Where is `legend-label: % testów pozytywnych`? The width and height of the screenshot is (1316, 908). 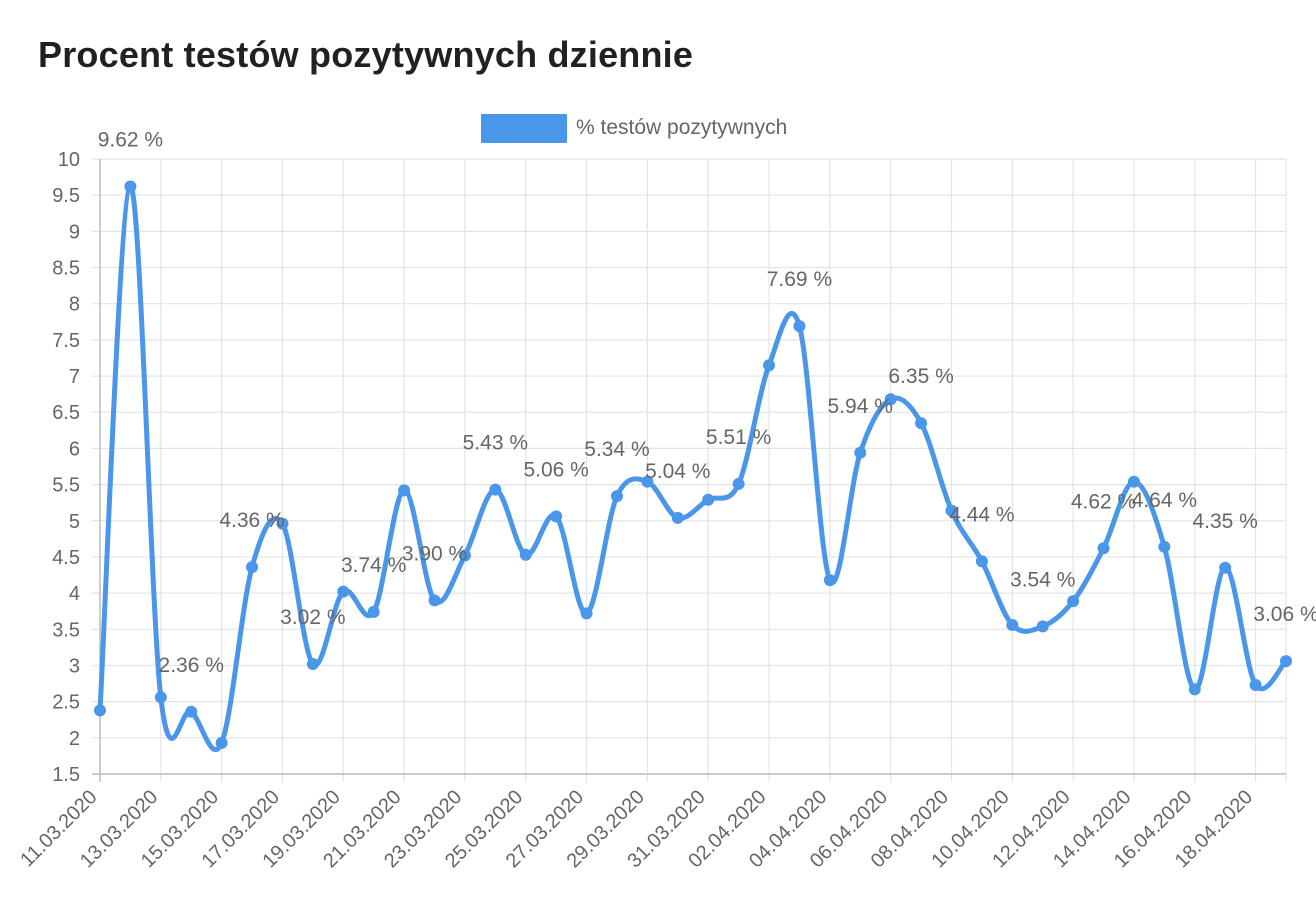
legend-label: % testów pozytywnych is located at coordinates (682, 127).